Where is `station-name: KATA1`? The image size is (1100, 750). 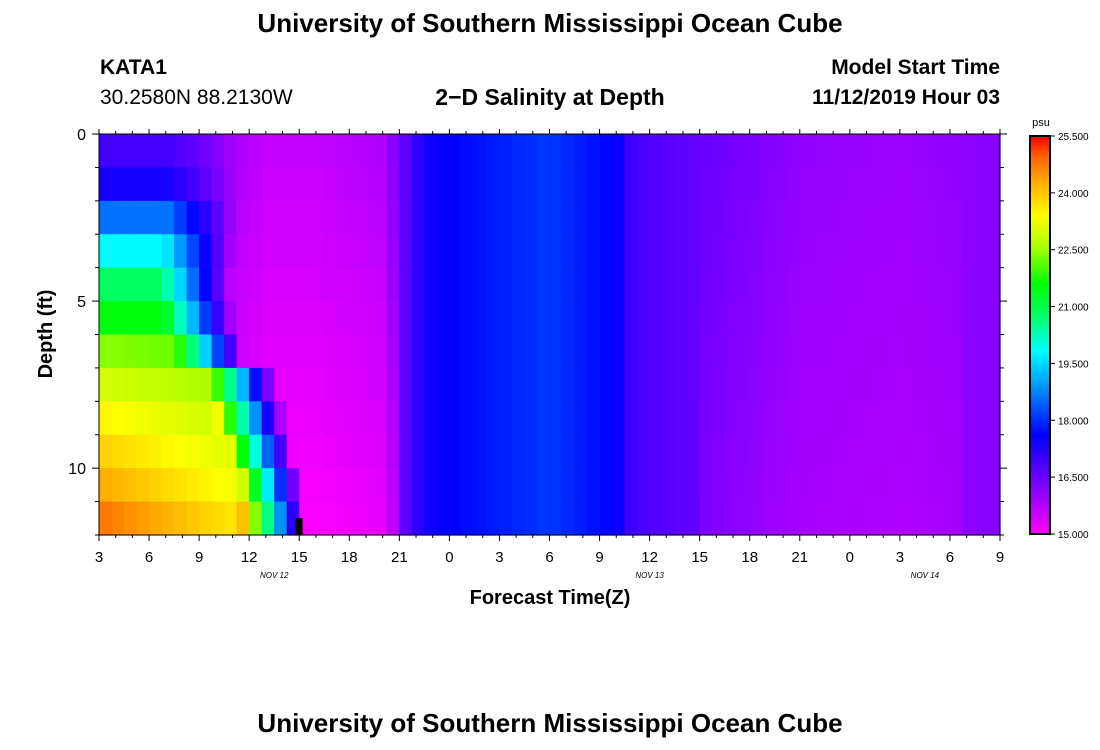 station-name: KATA1 is located at coordinates (133, 67).